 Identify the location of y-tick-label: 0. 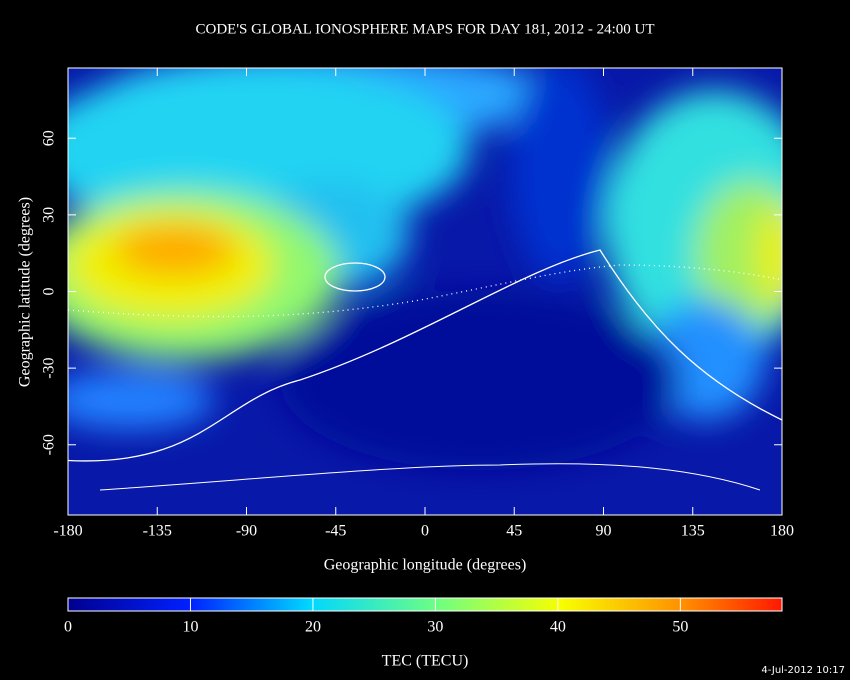
(49, 292).